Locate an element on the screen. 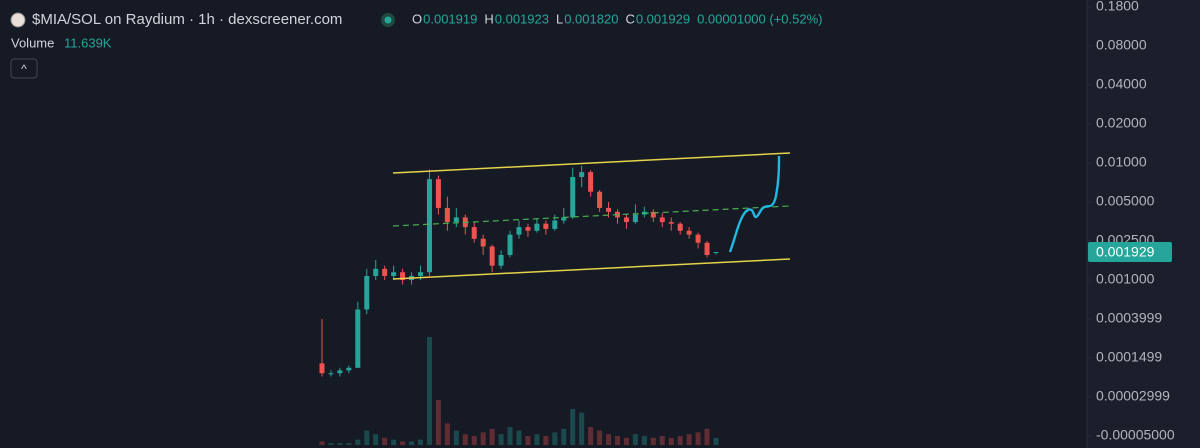  ohlc-value: 0.001820 is located at coordinates (591, 18).